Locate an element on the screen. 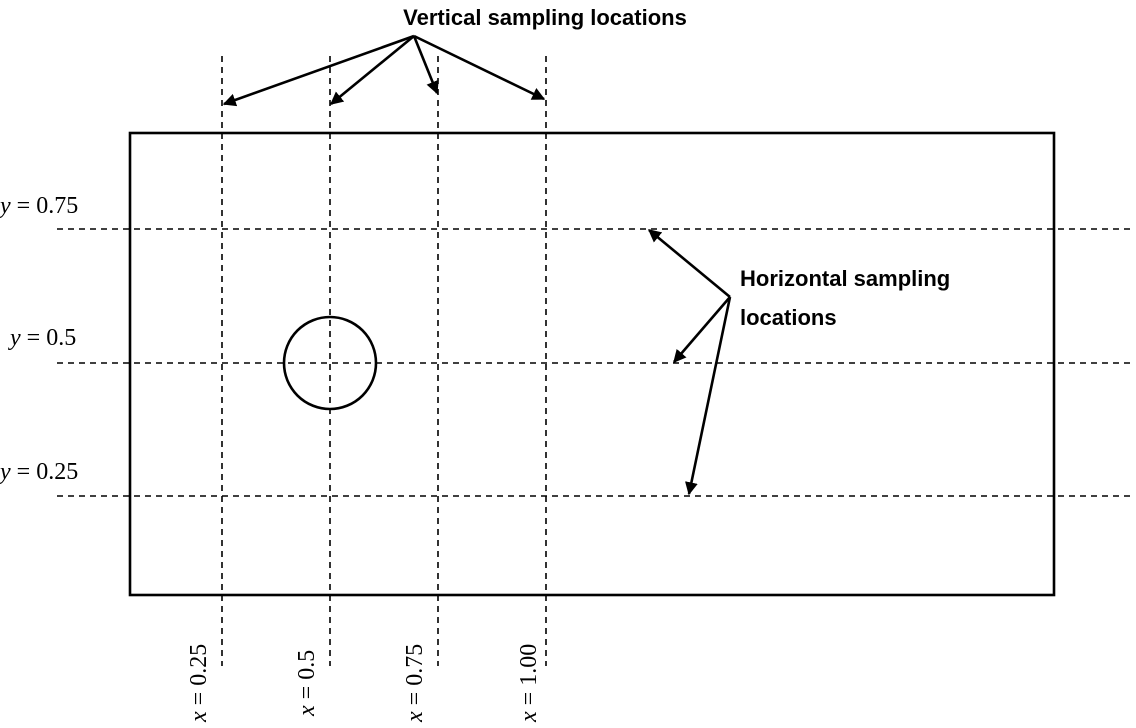  label-x05: x = 0.5 is located at coordinates (307, 683).